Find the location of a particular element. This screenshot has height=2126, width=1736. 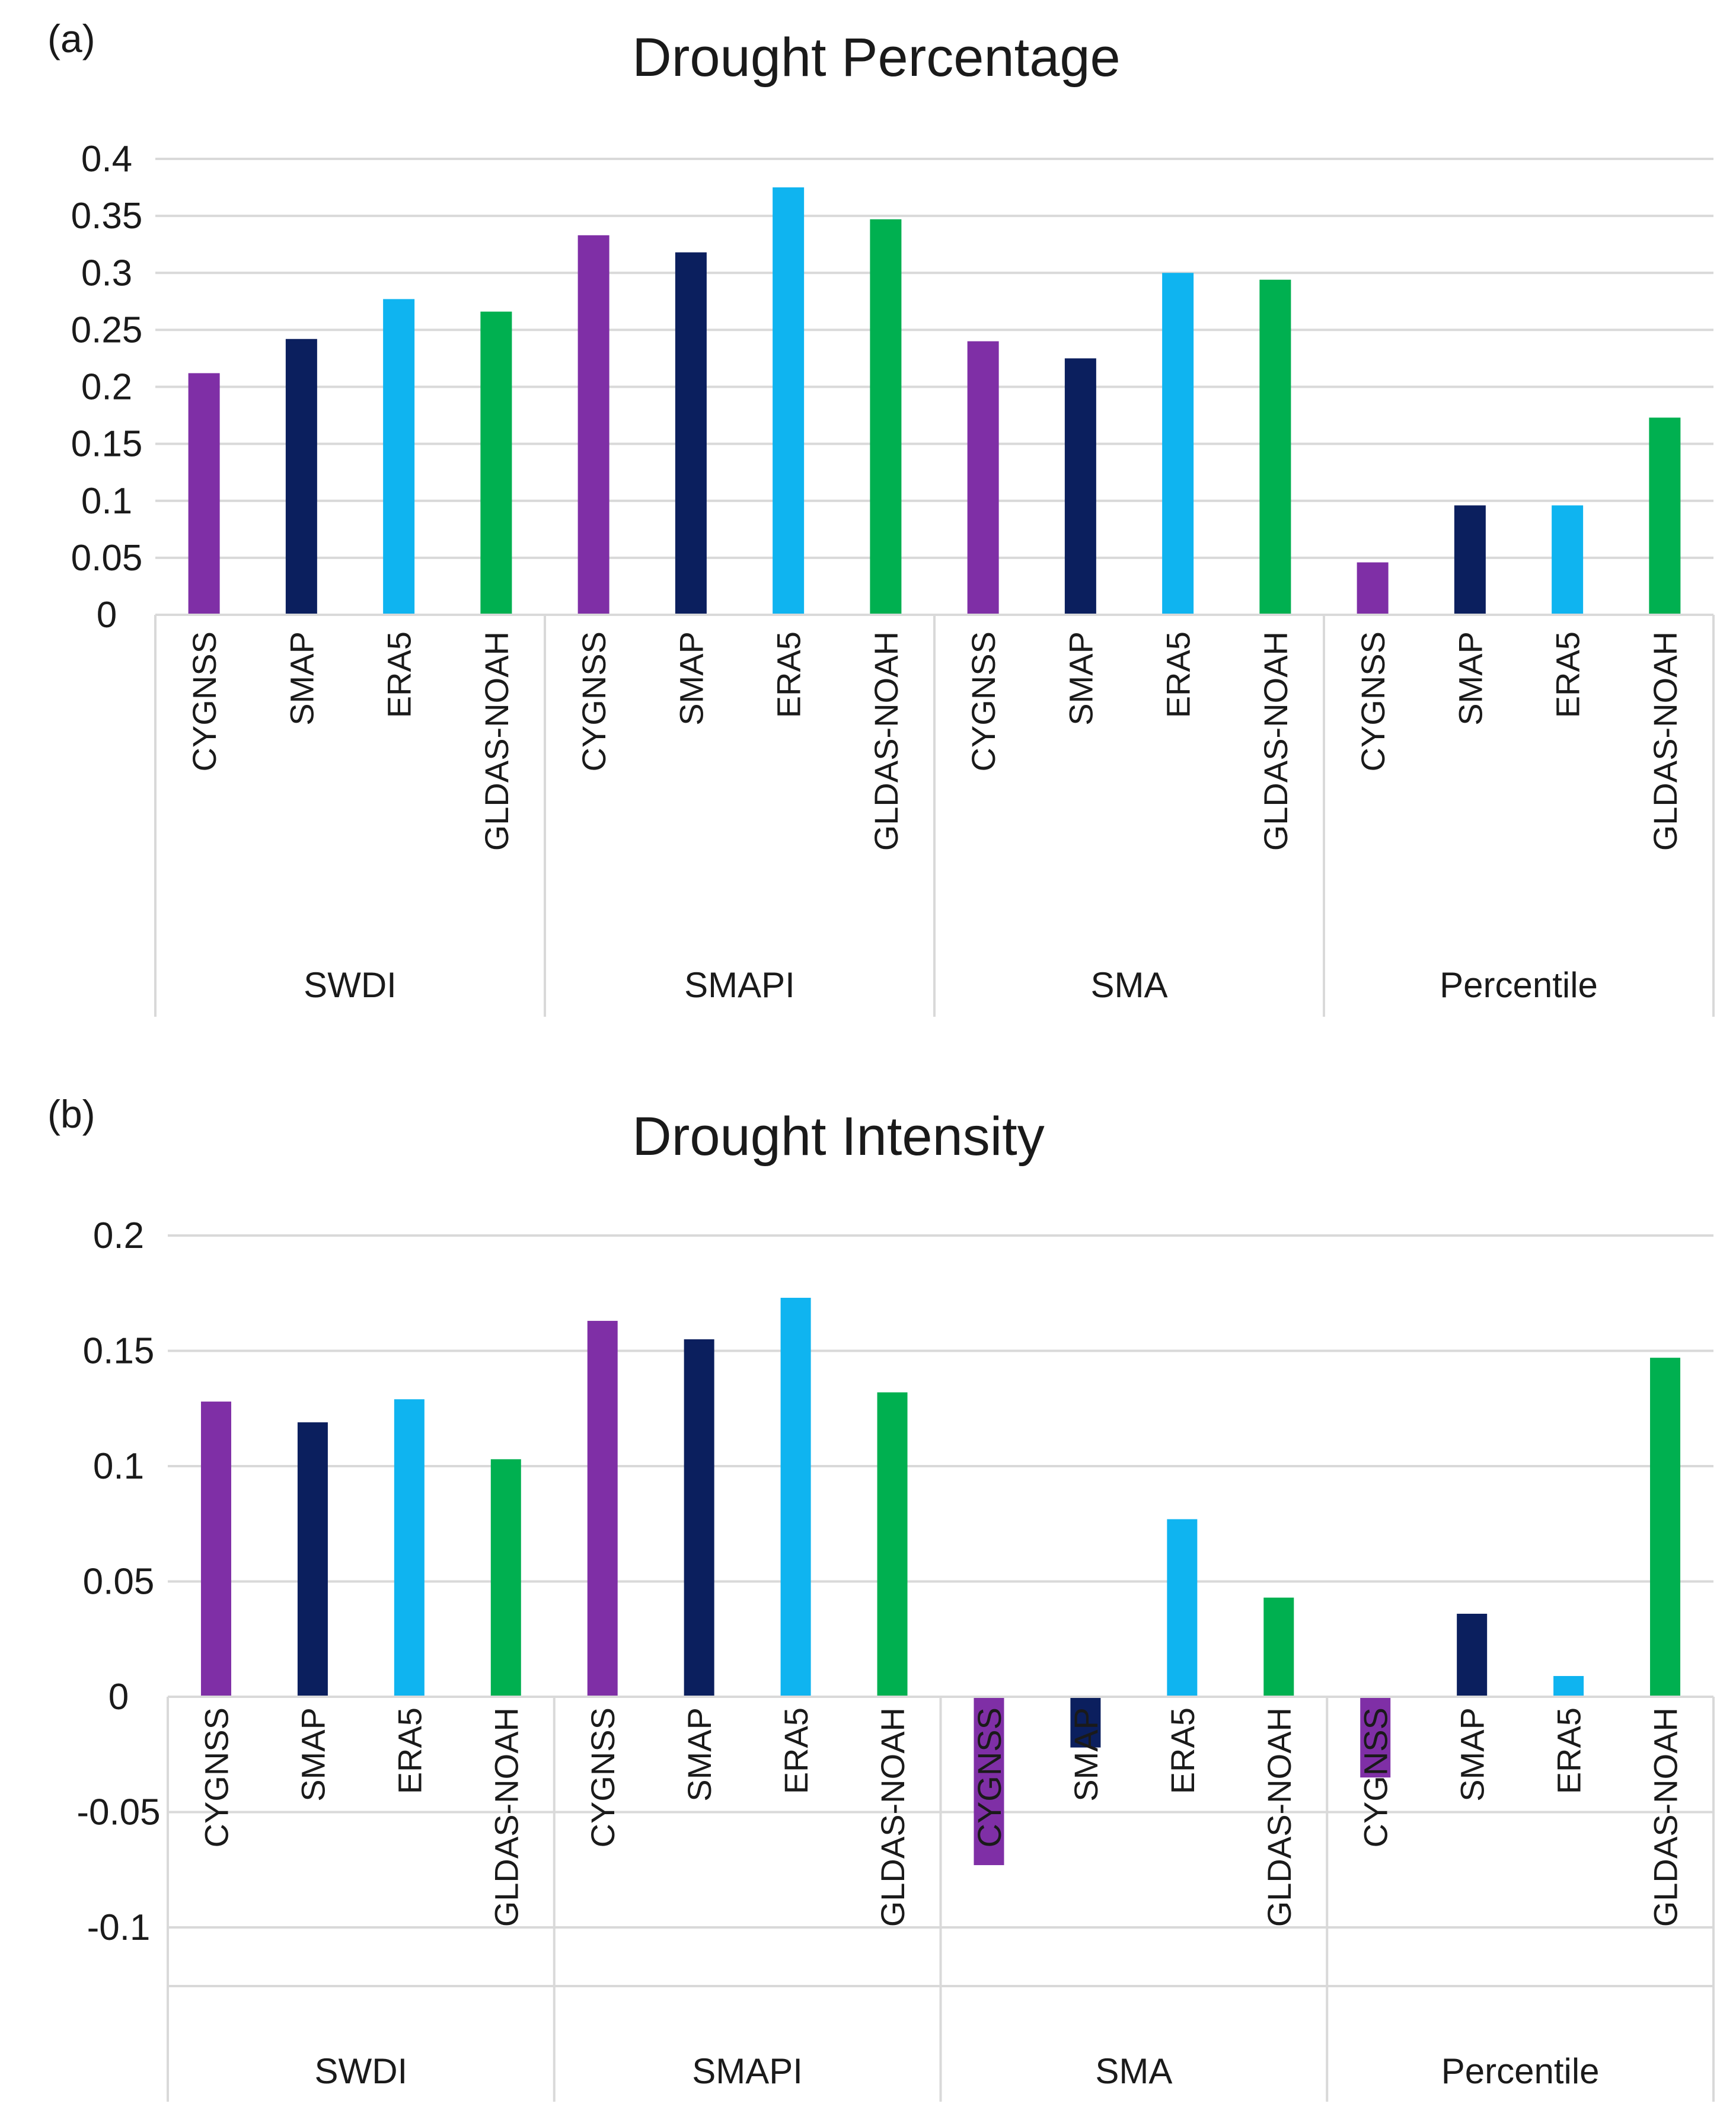

y-tick-label: -0.05 is located at coordinates (118, 1812).